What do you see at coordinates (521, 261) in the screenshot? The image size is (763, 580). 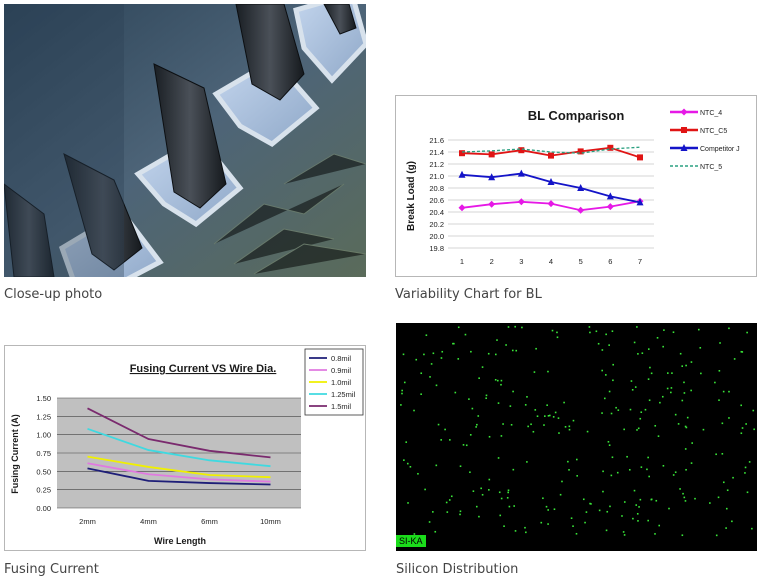 I see `bl-xtick-label: 3` at bounding box center [521, 261].